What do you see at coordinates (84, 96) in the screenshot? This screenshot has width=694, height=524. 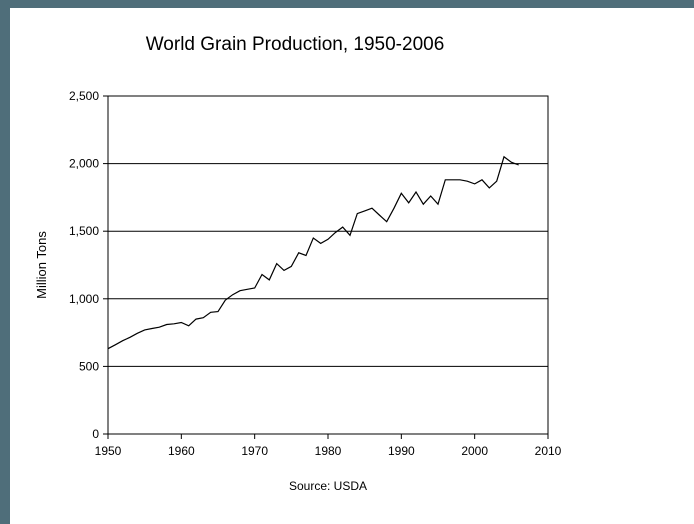 I see `y-tick-label-5: 2,500` at bounding box center [84, 96].